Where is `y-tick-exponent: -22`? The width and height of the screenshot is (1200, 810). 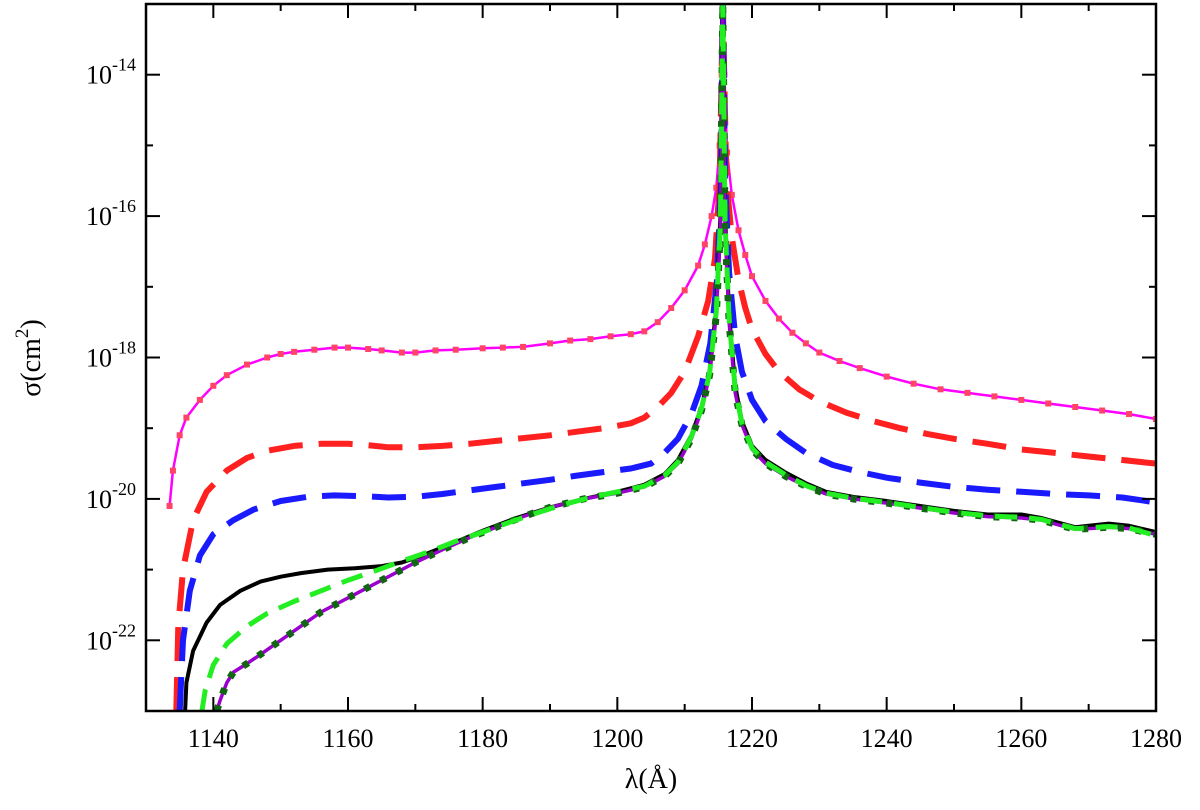 y-tick-exponent: -22 is located at coordinates (124, 630).